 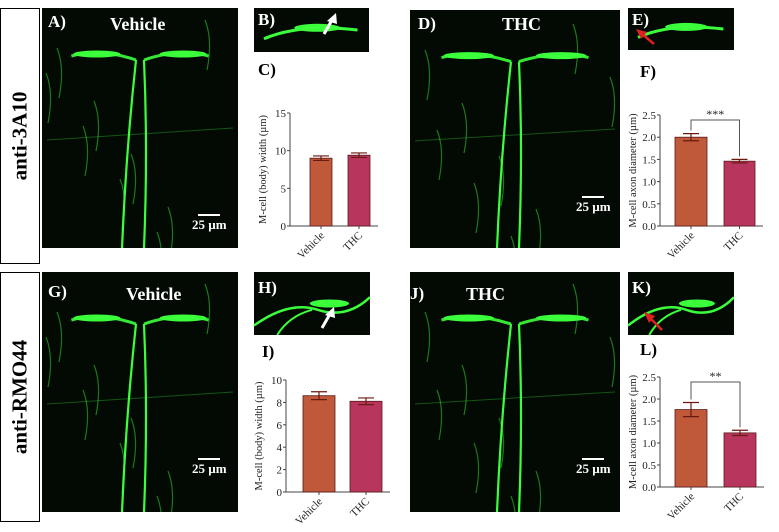 I want to click on micrograph-e-inset: E), so click(x=681, y=29).